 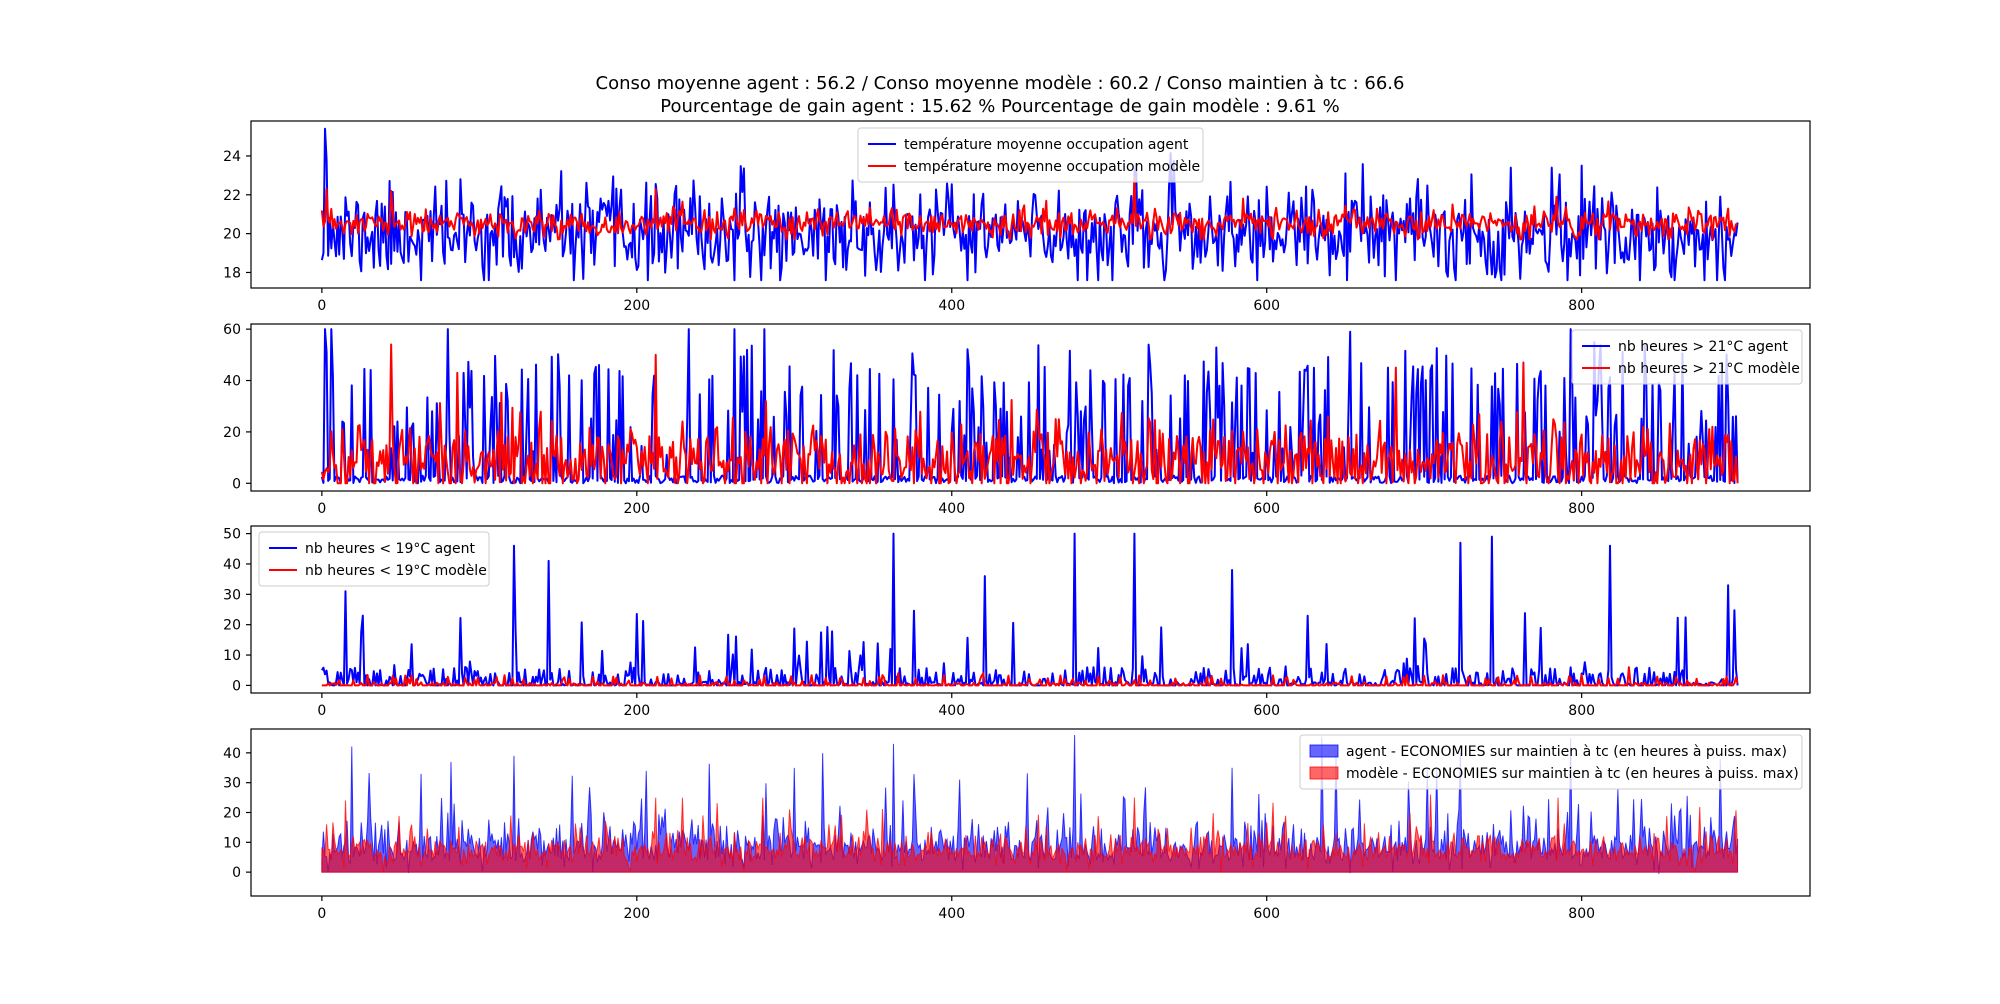 What do you see at coordinates (232, 535) in the screenshot?
I see `y-tick-label: 50` at bounding box center [232, 535].